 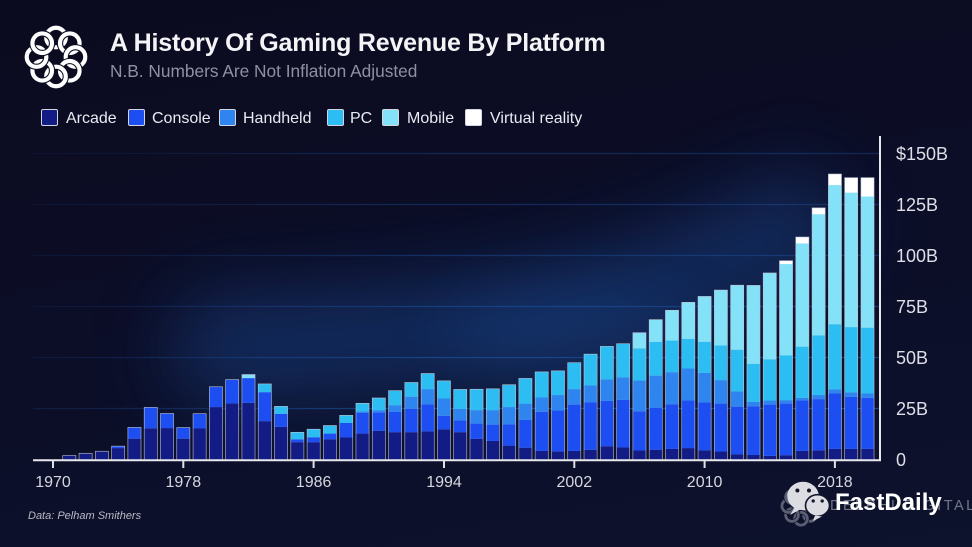 What do you see at coordinates (705, 482) in the screenshot?
I see `svg-text: 2010` at bounding box center [705, 482].